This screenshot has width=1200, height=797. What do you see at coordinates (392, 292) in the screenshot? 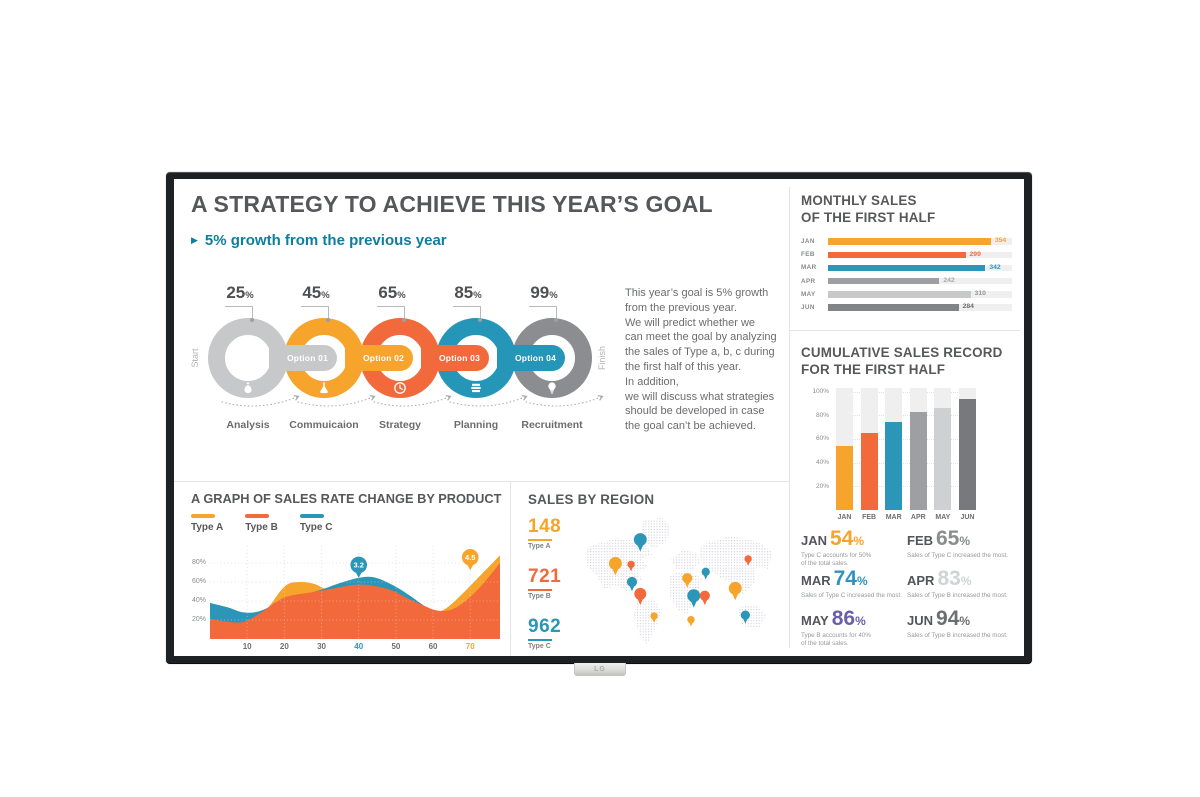
I see `step-pct: 65%` at bounding box center [392, 292].